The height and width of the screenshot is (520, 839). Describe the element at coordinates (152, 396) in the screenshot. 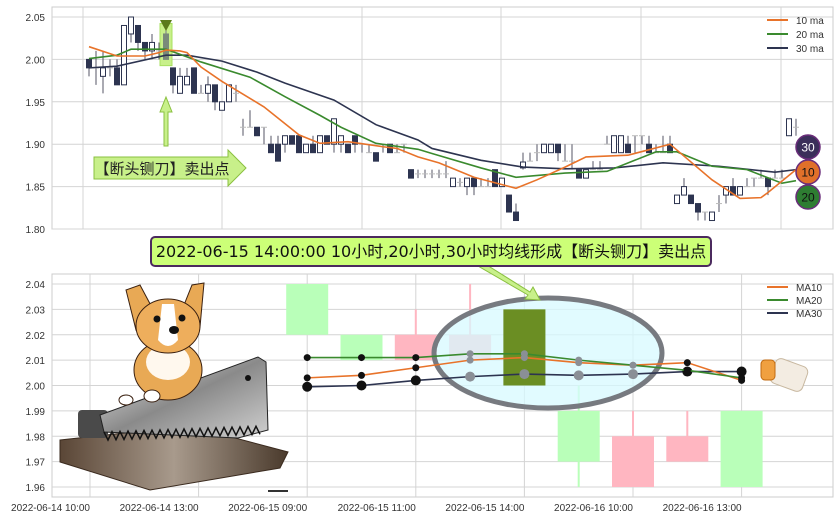

I see `corgi-paw` at that location.